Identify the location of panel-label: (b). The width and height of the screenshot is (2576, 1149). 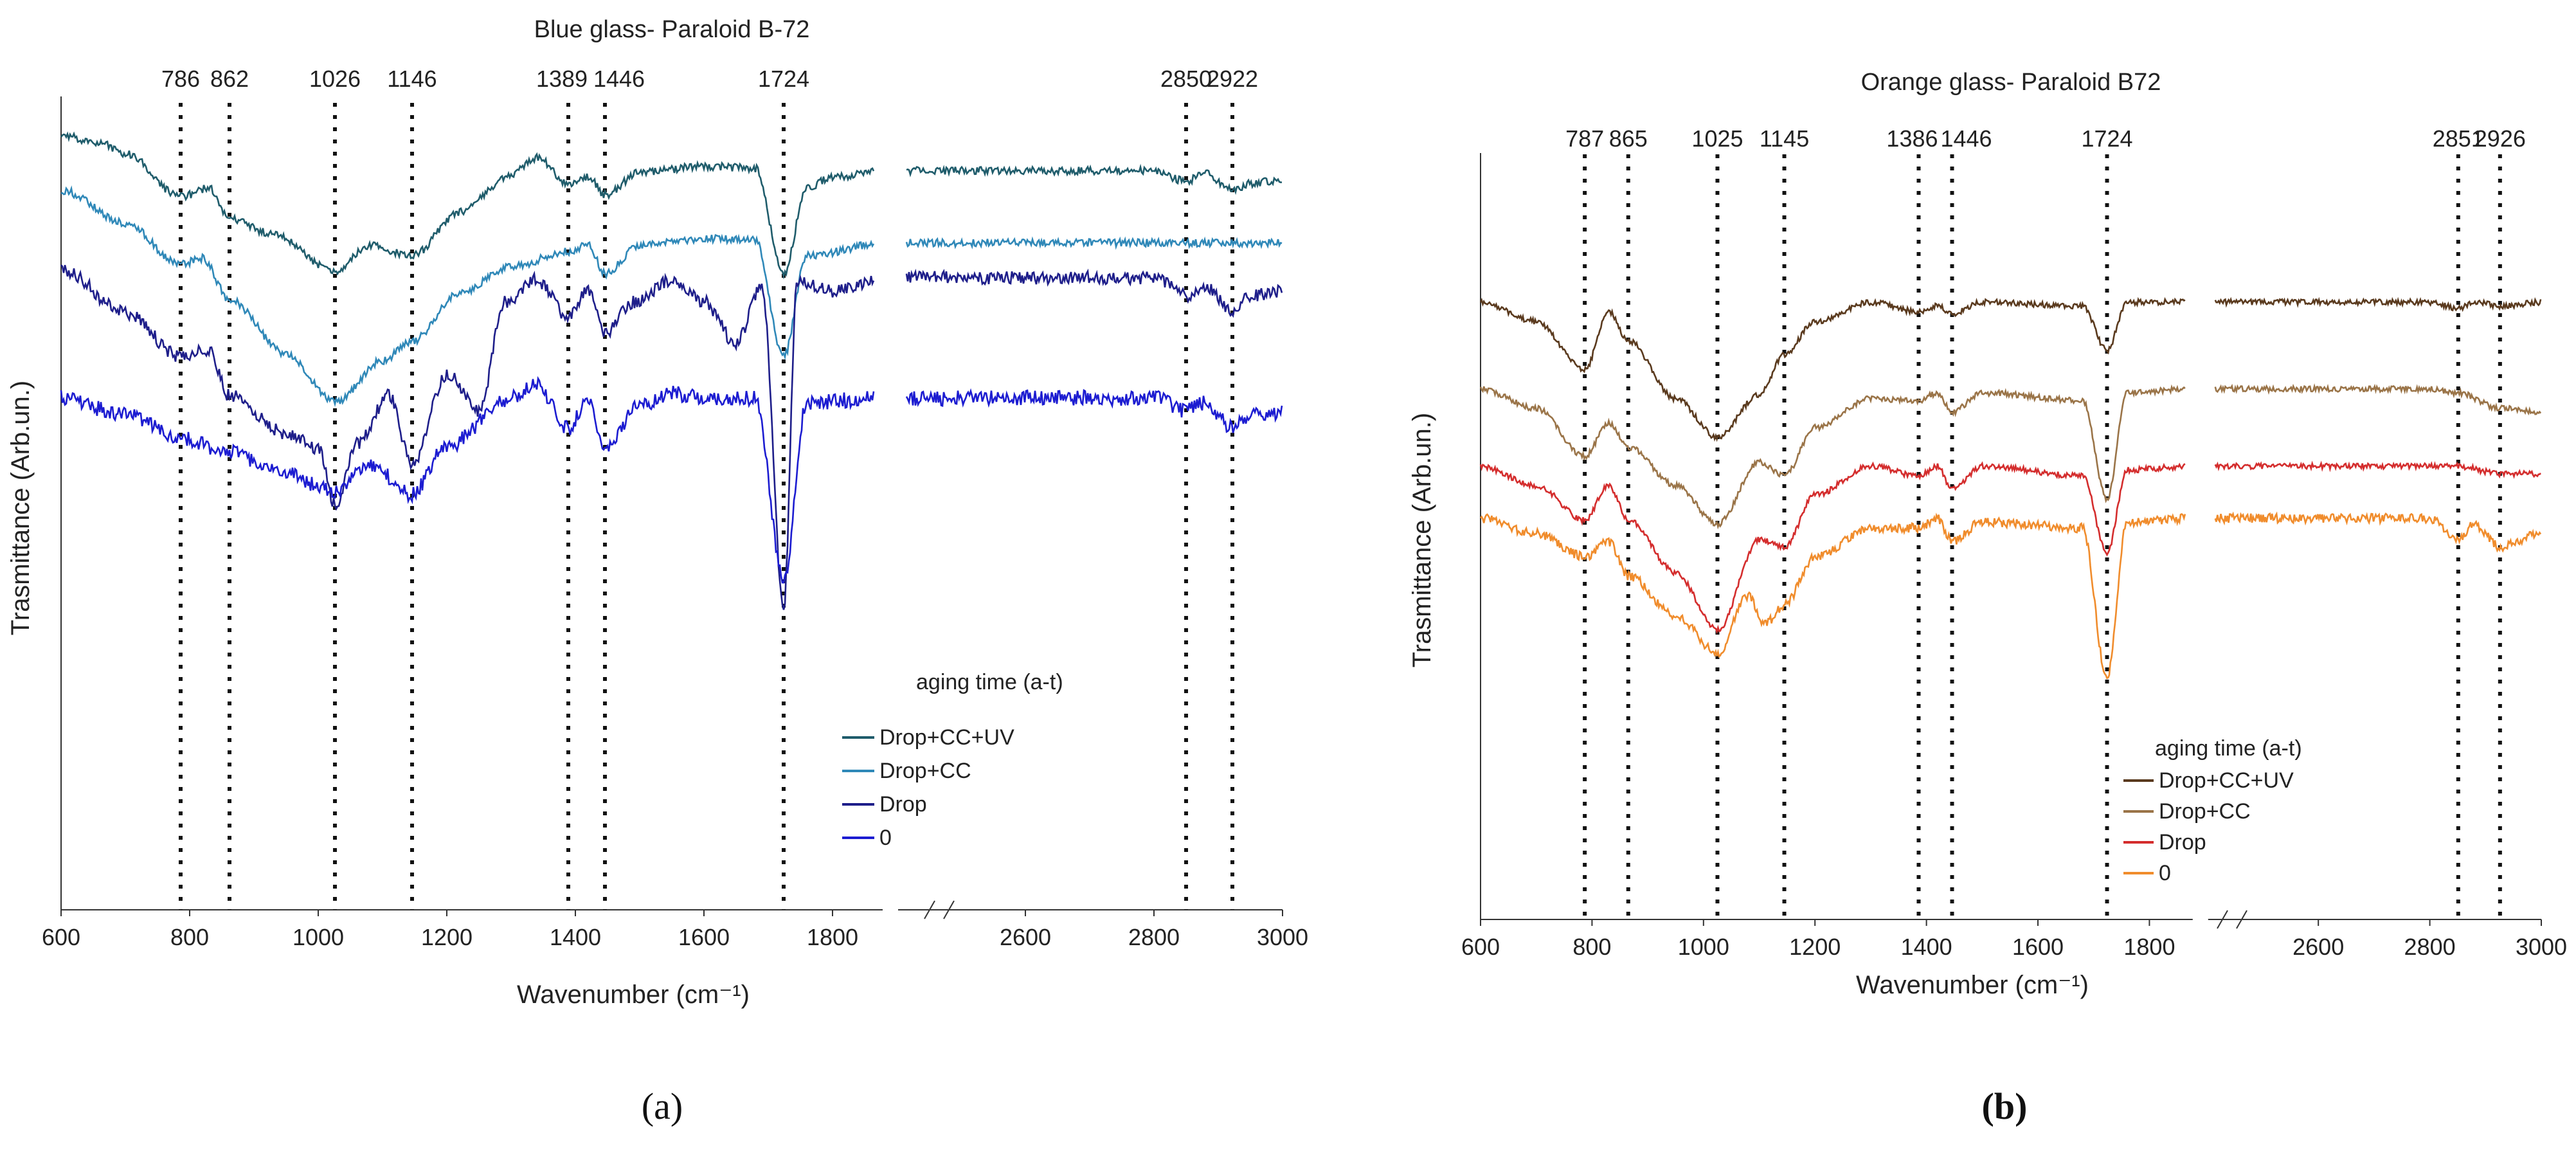
(2005, 1106).